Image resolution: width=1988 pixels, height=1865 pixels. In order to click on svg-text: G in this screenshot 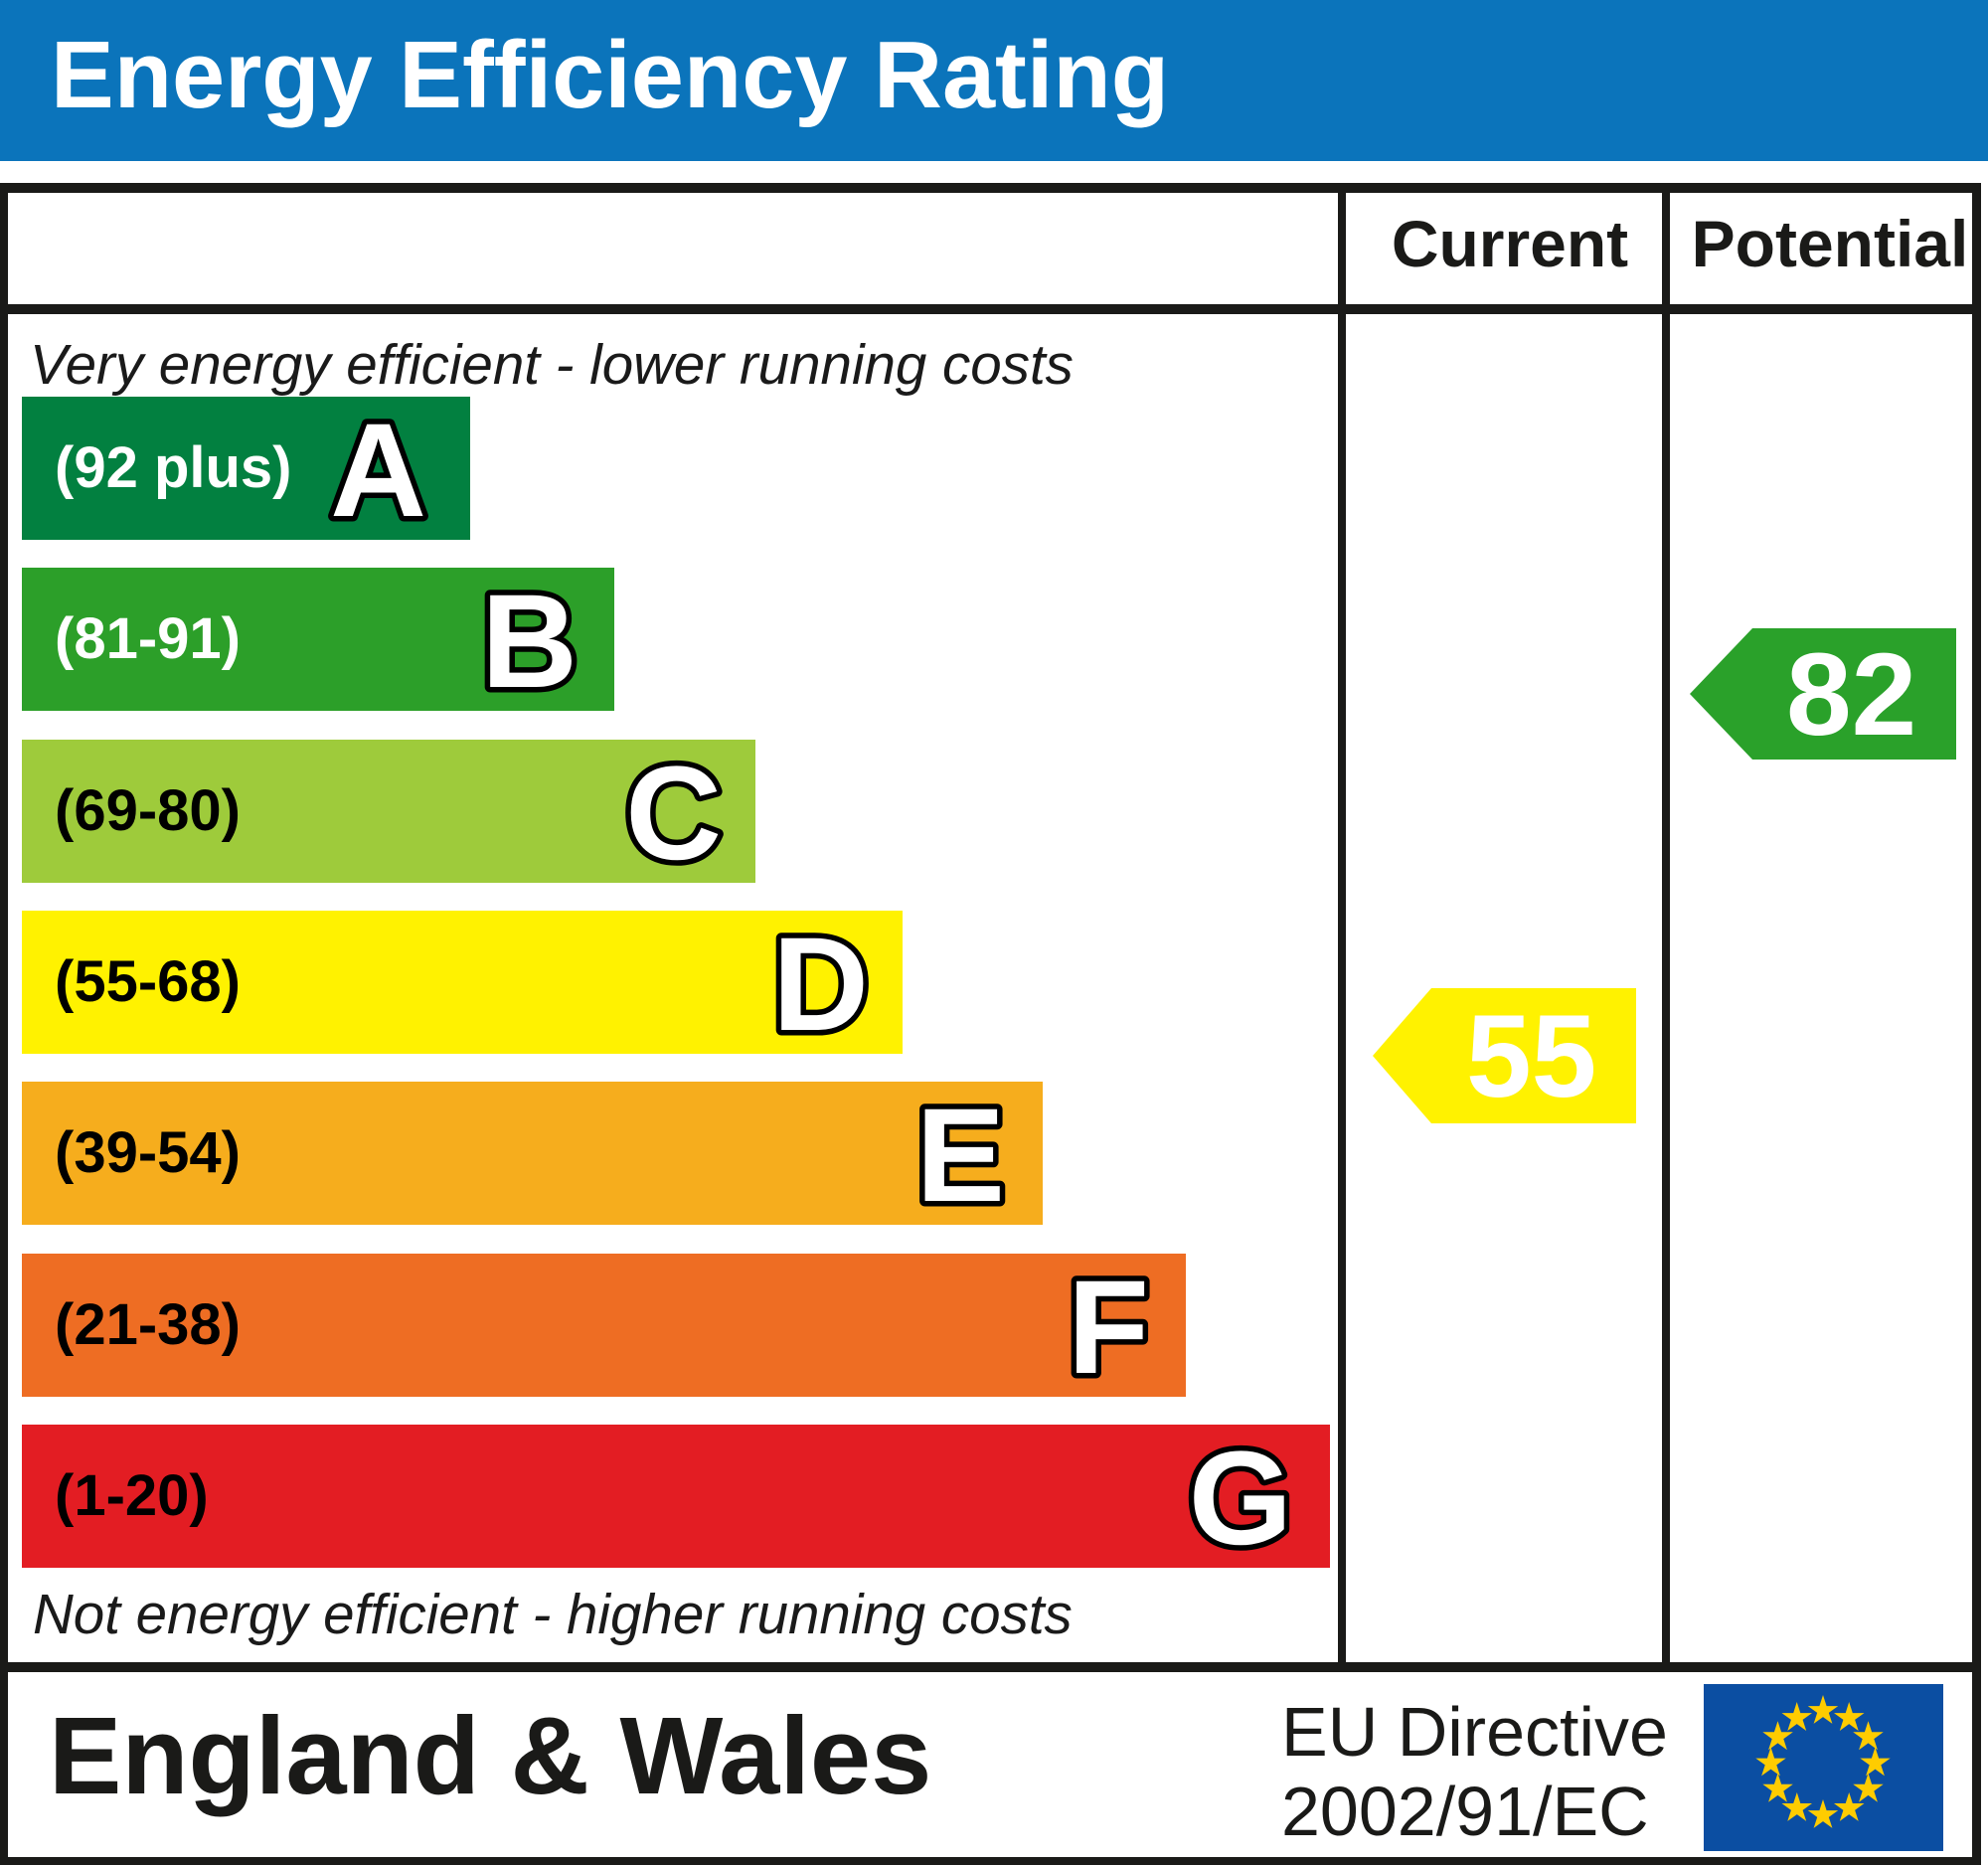, I will do `click(1240, 1499)`.